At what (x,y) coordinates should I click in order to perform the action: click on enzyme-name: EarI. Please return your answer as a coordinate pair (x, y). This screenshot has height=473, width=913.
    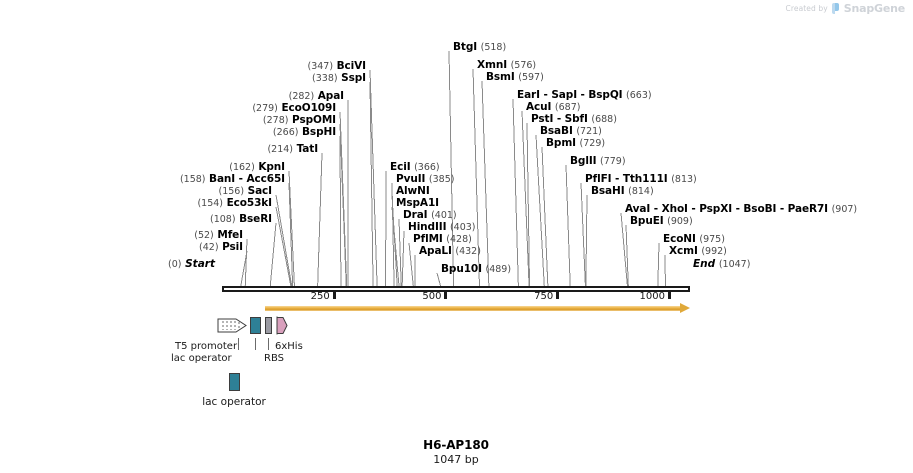
    Looking at the image, I should click on (528, 95).